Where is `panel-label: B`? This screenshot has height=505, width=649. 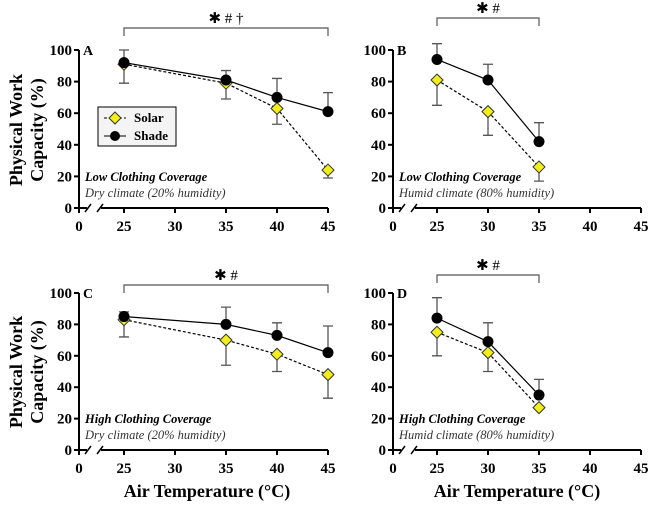 panel-label: B is located at coordinates (401, 51).